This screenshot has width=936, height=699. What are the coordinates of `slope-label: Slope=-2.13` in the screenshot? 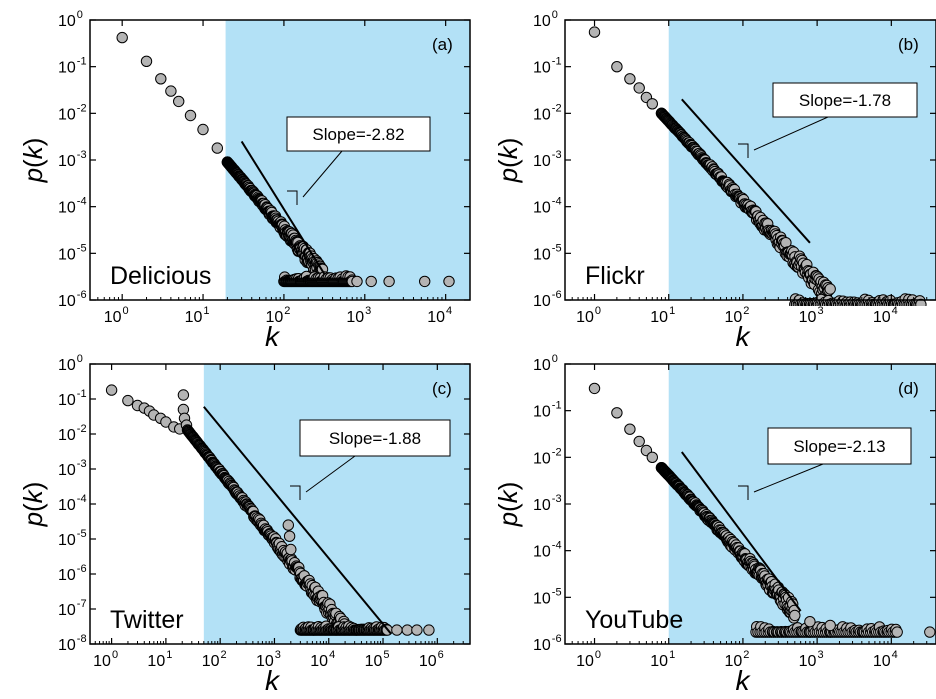 It's located at (839, 446).